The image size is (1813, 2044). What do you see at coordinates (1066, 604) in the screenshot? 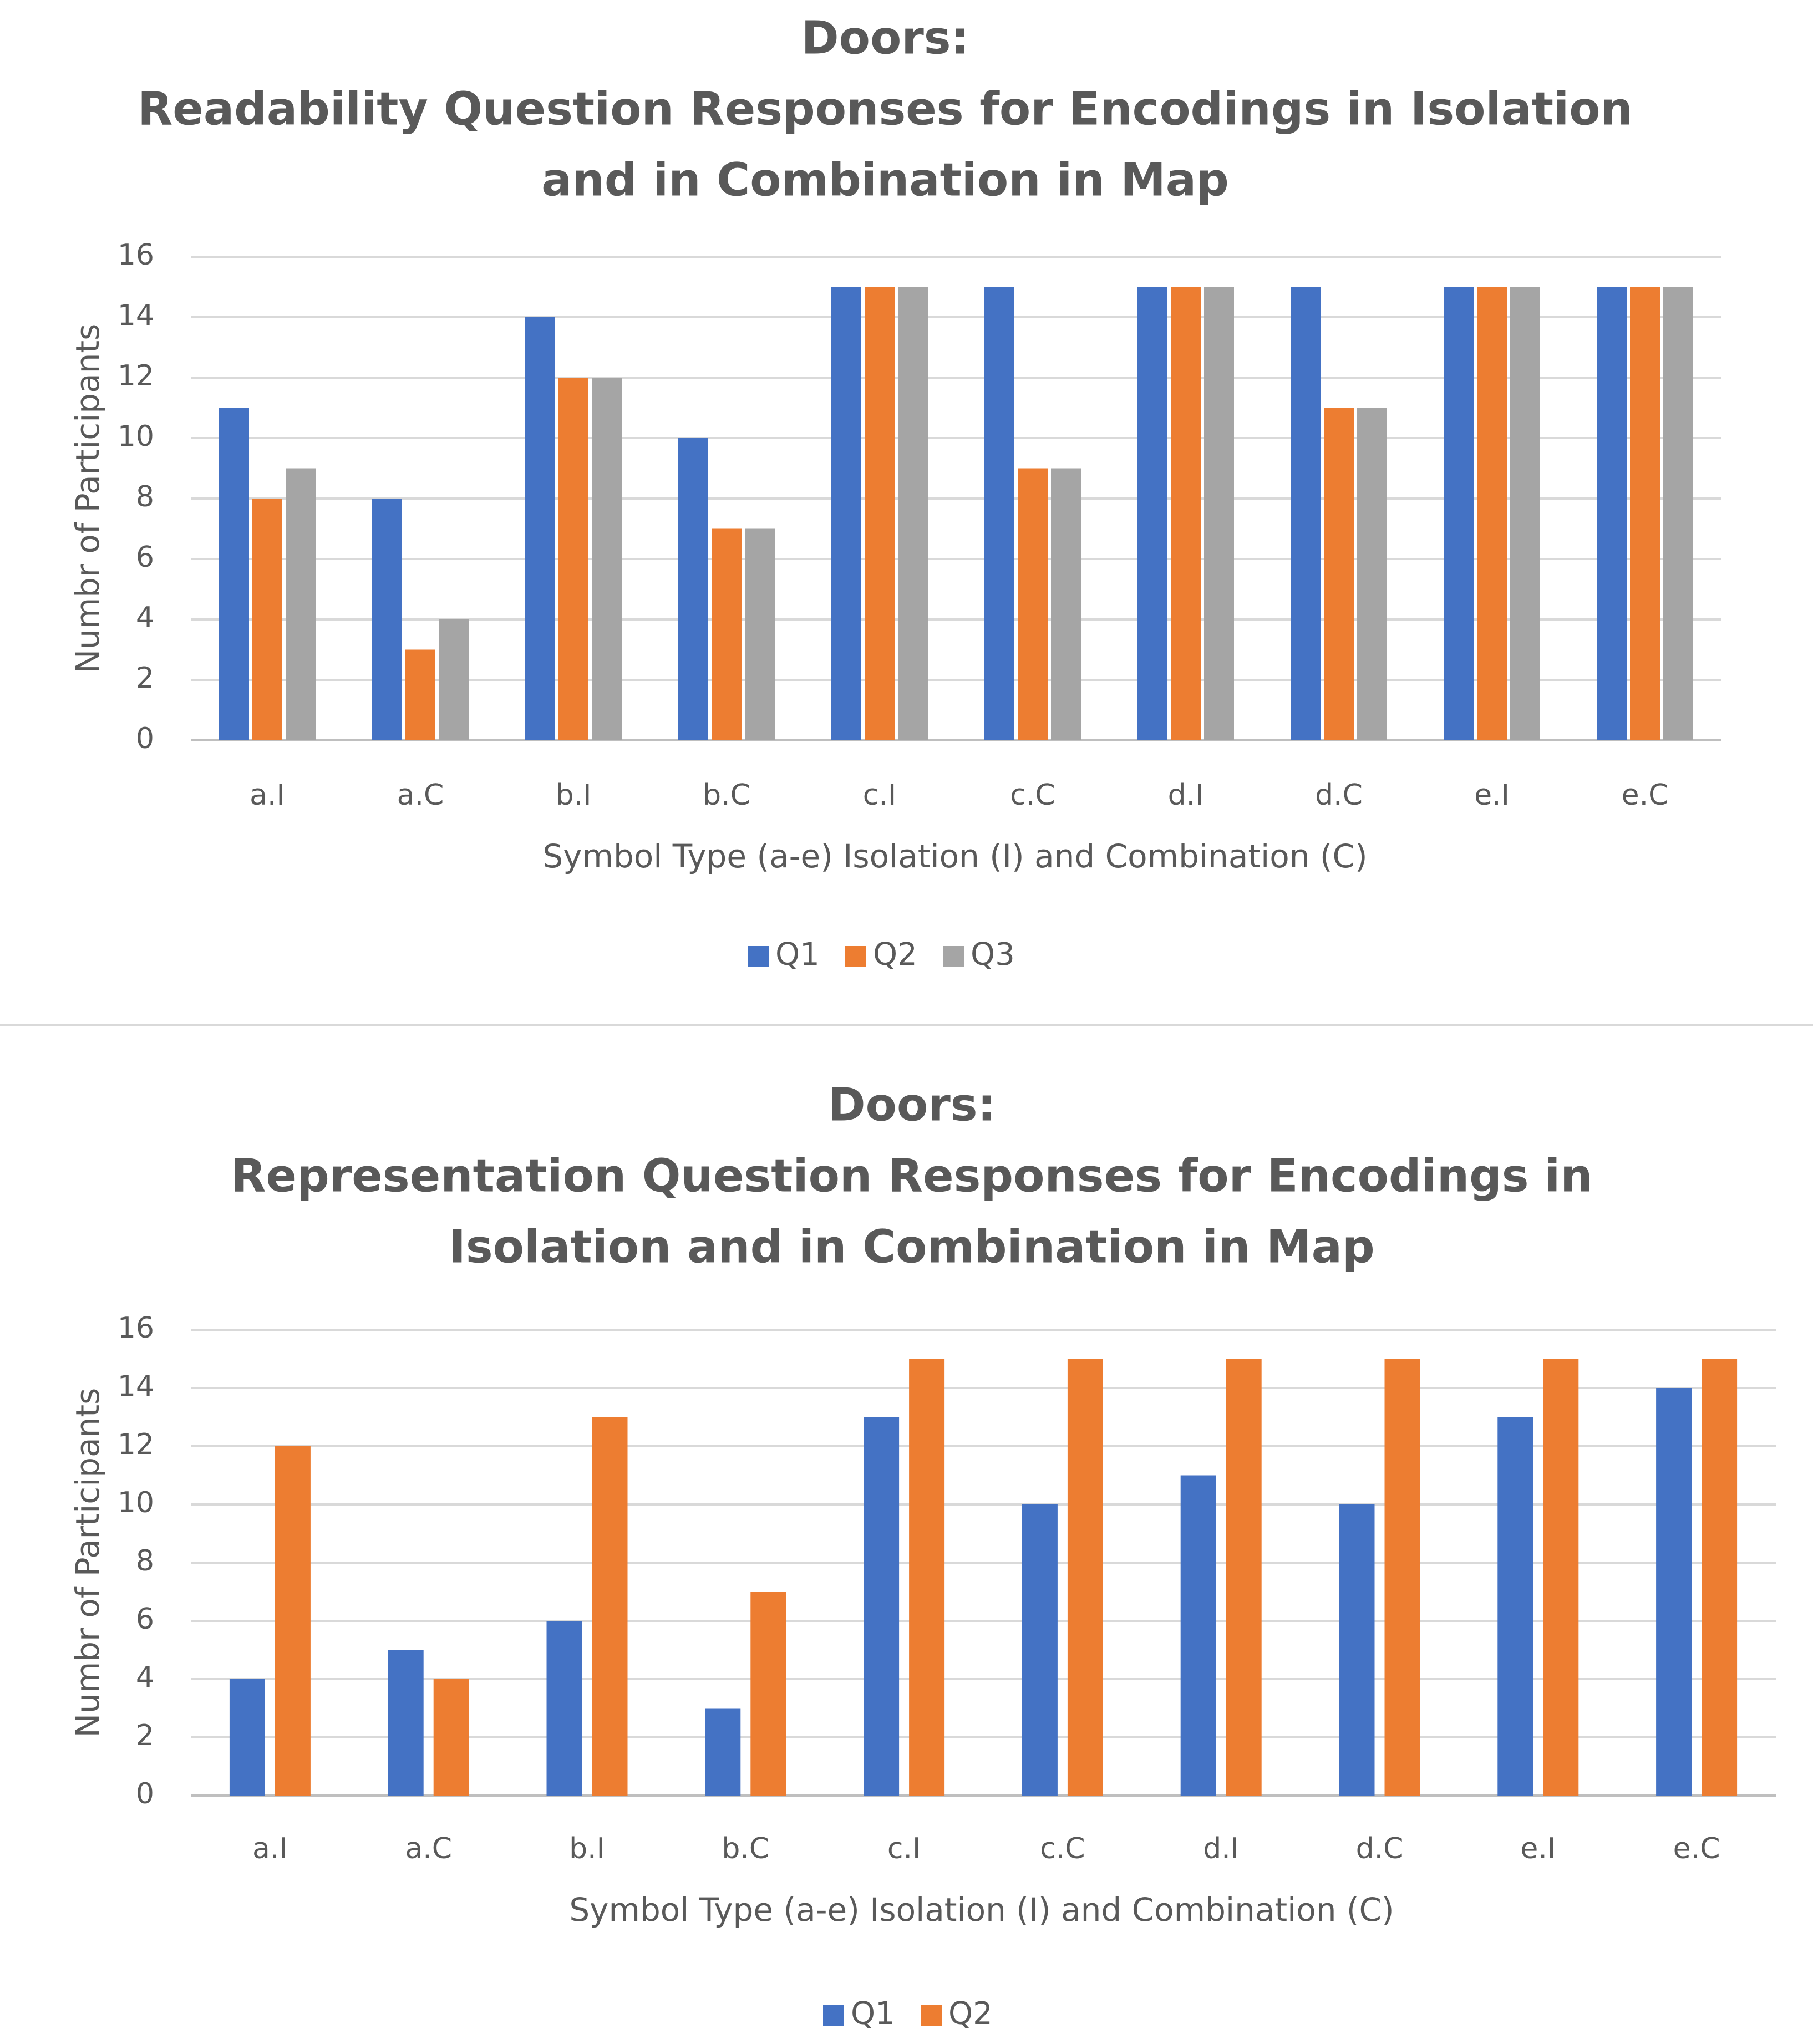
I see `bar-q3-c-c` at bounding box center [1066, 604].